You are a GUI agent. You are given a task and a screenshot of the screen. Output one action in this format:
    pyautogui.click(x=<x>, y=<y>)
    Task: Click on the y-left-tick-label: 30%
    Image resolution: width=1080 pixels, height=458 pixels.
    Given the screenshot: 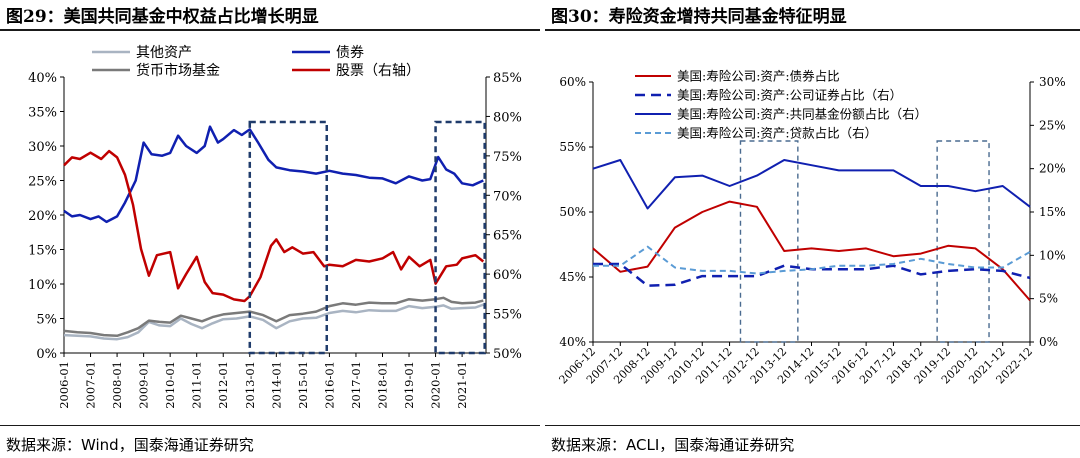 What is the action you would take?
    pyautogui.click(x=42, y=147)
    